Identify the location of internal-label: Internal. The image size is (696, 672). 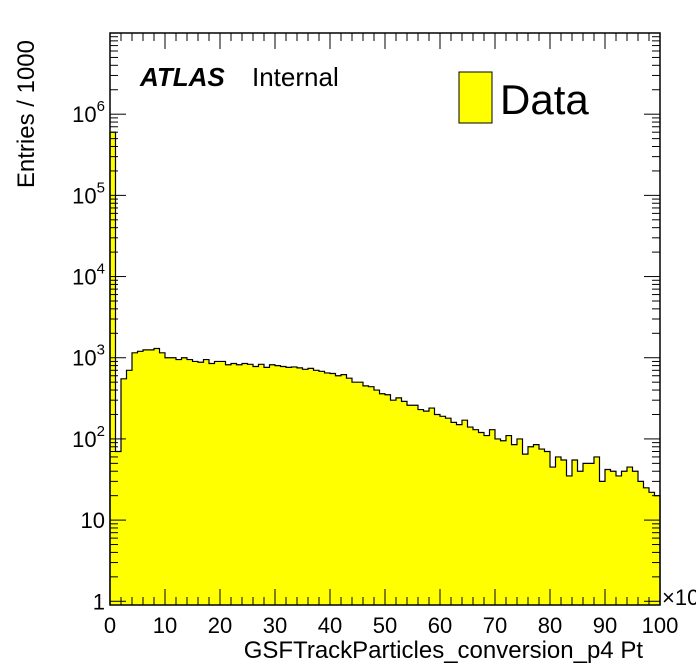
(295, 77).